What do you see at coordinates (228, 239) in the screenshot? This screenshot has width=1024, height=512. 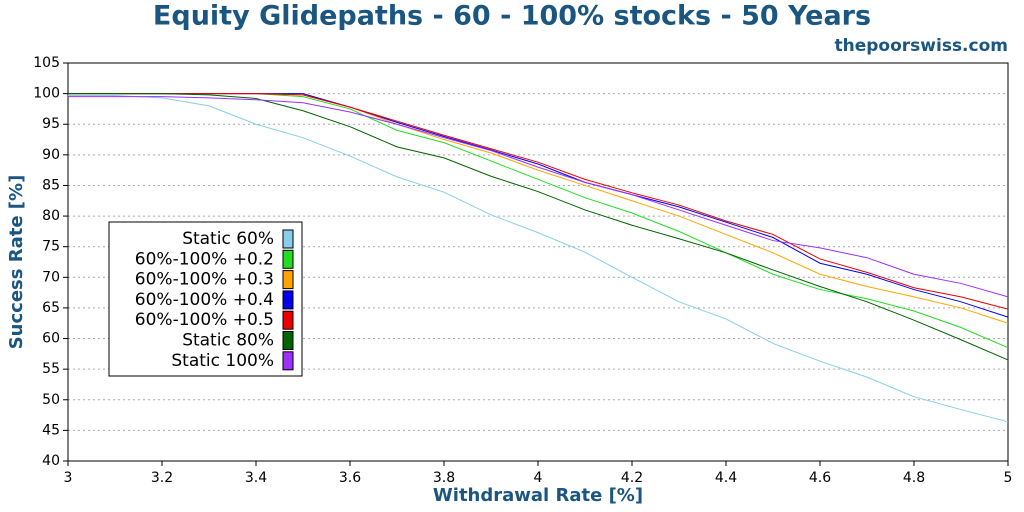 I see `legend-label: Static 60%` at bounding box center [228, 239].